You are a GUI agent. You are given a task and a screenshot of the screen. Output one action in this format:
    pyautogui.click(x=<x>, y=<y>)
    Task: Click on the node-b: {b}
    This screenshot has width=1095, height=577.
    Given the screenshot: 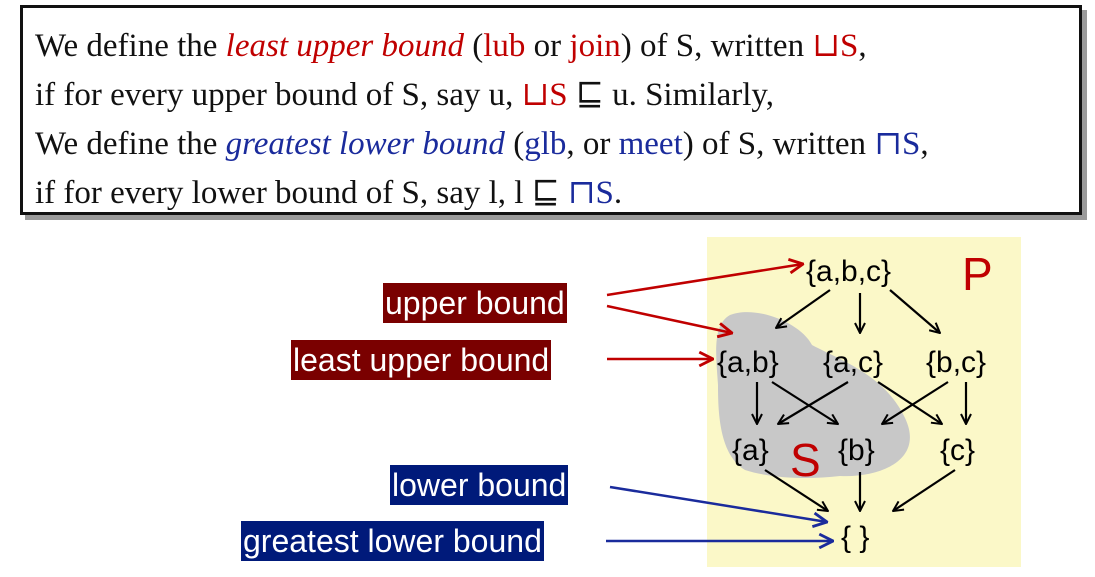 What is the action you would take?
    pyautogui.click(x=856, y=450)
    